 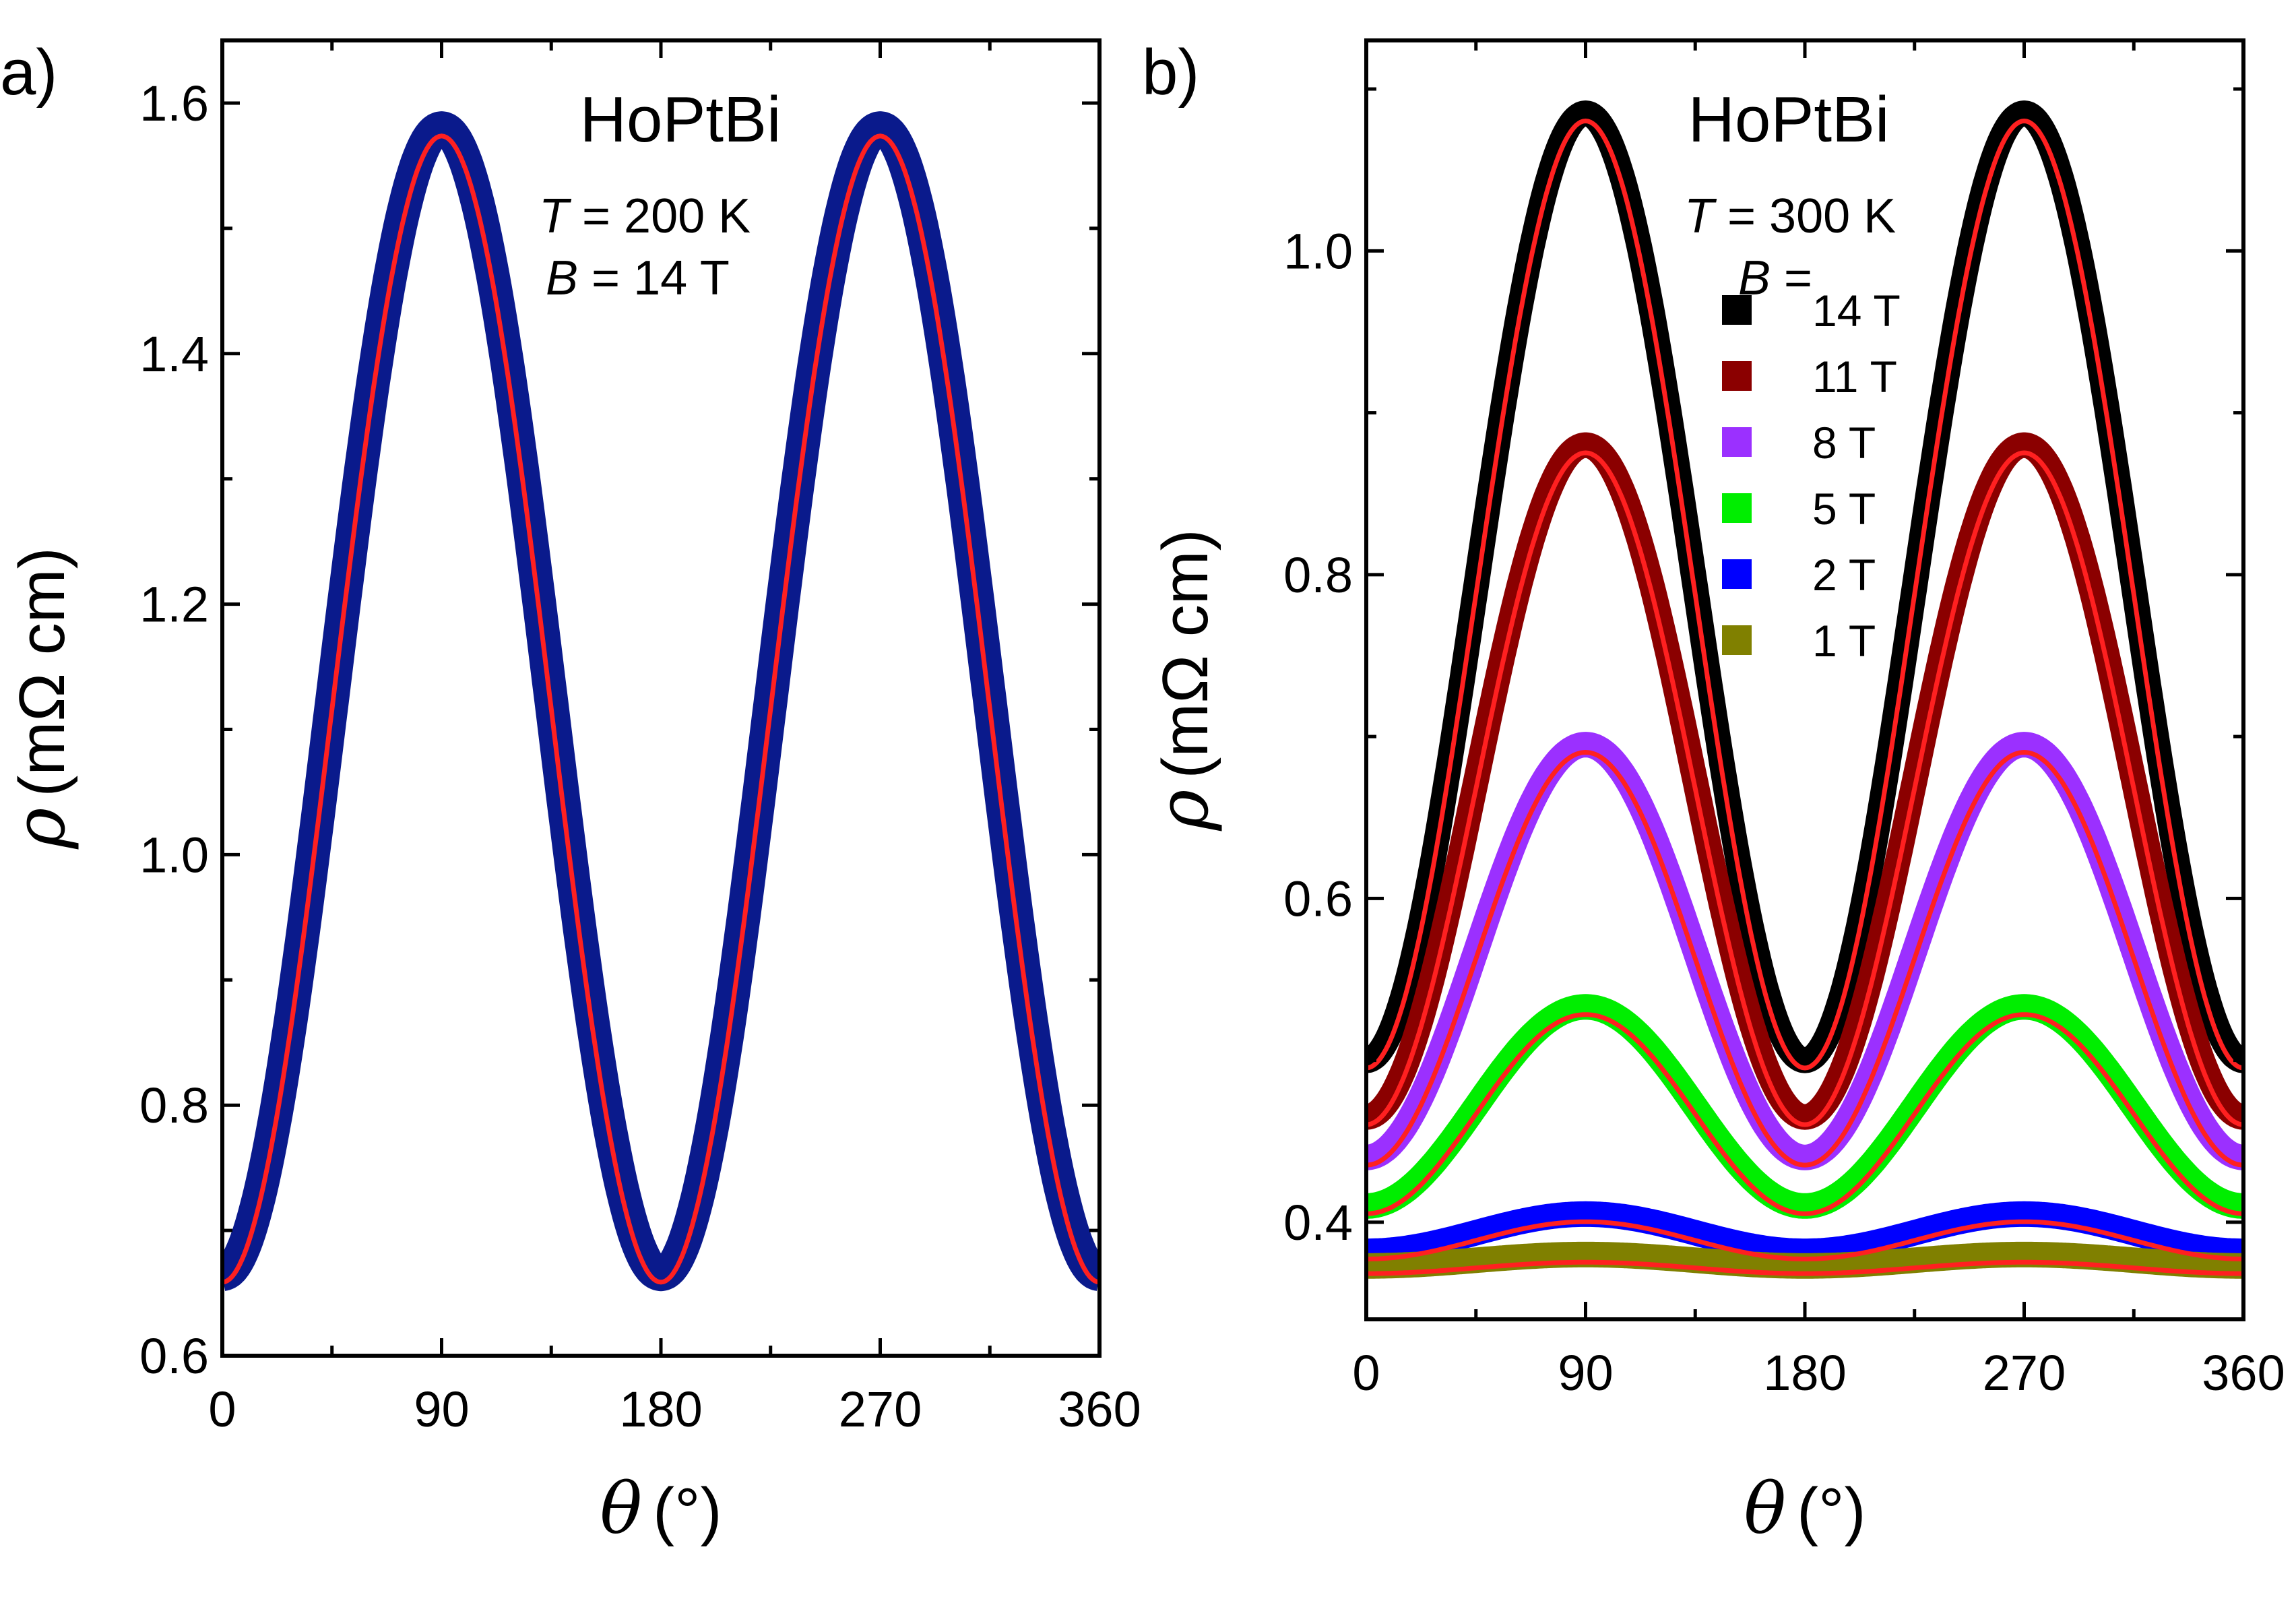 What do you see at coordinates (1790, 216) in the screenshot?
I see `annotation-T: T = 300 K` at bounding box center [1790, 216].